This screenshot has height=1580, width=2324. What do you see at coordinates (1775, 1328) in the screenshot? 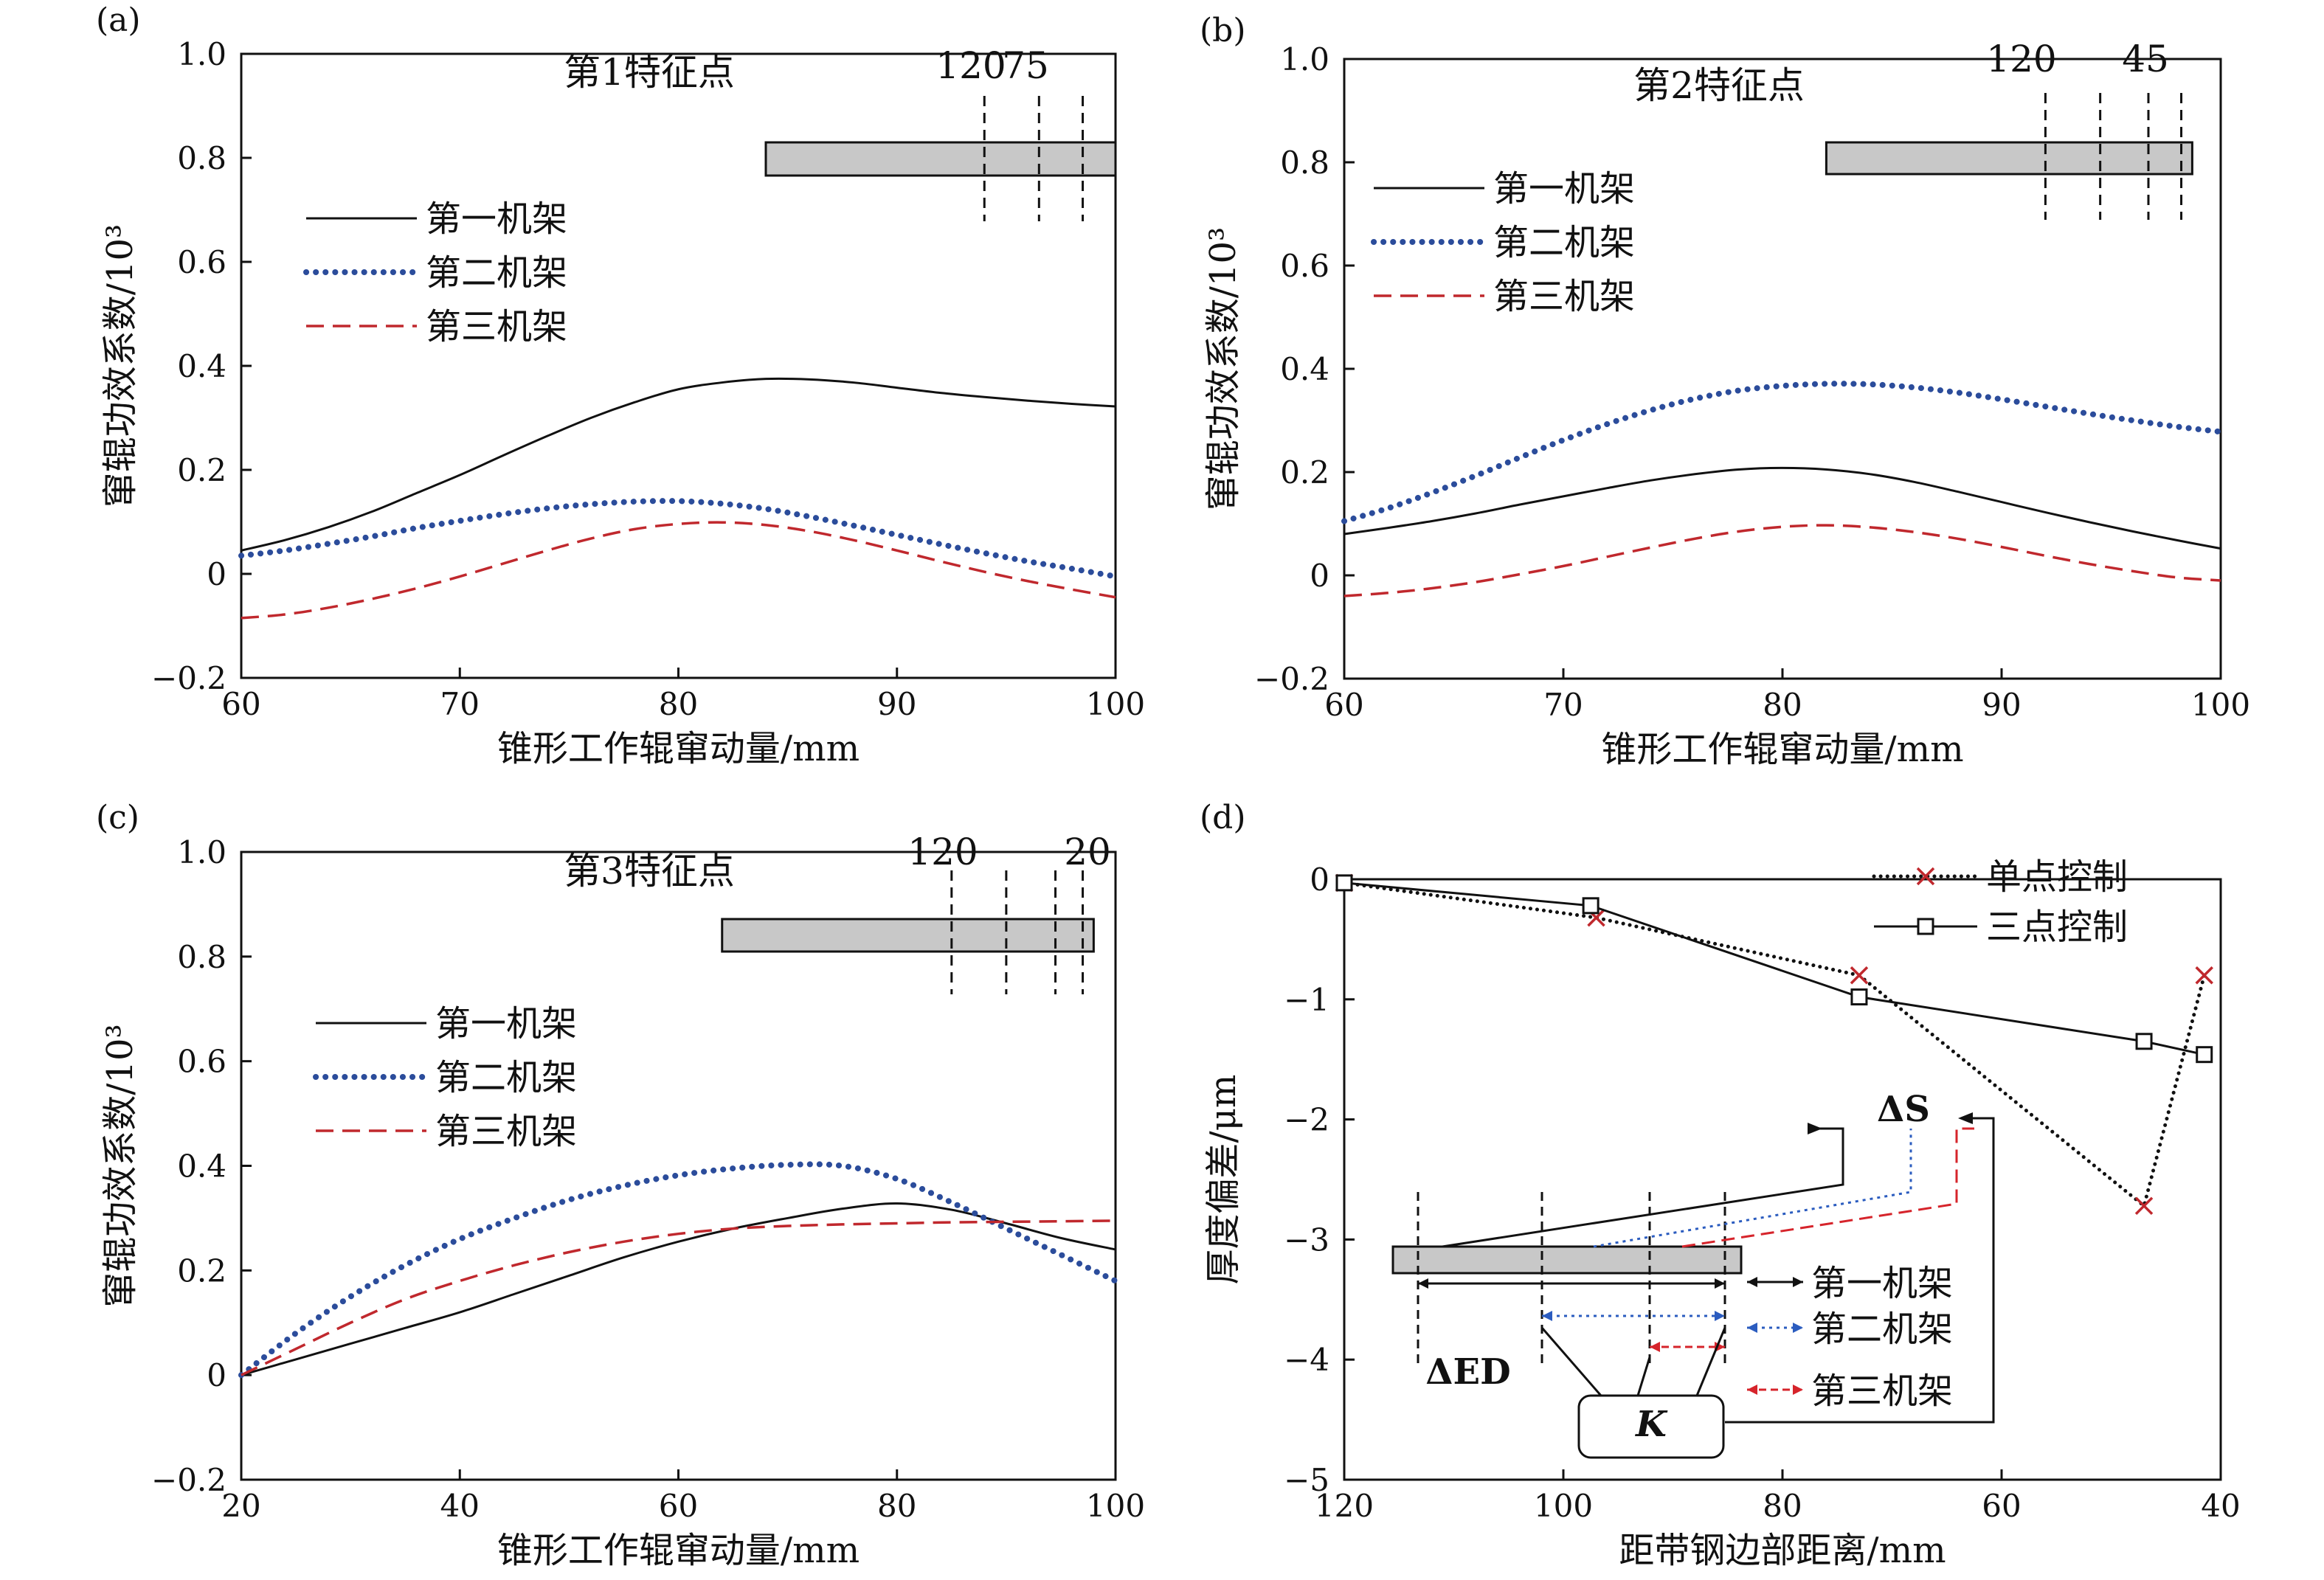
I see `stand-2-arrow-heads` at bounding box center [1775, 1328].